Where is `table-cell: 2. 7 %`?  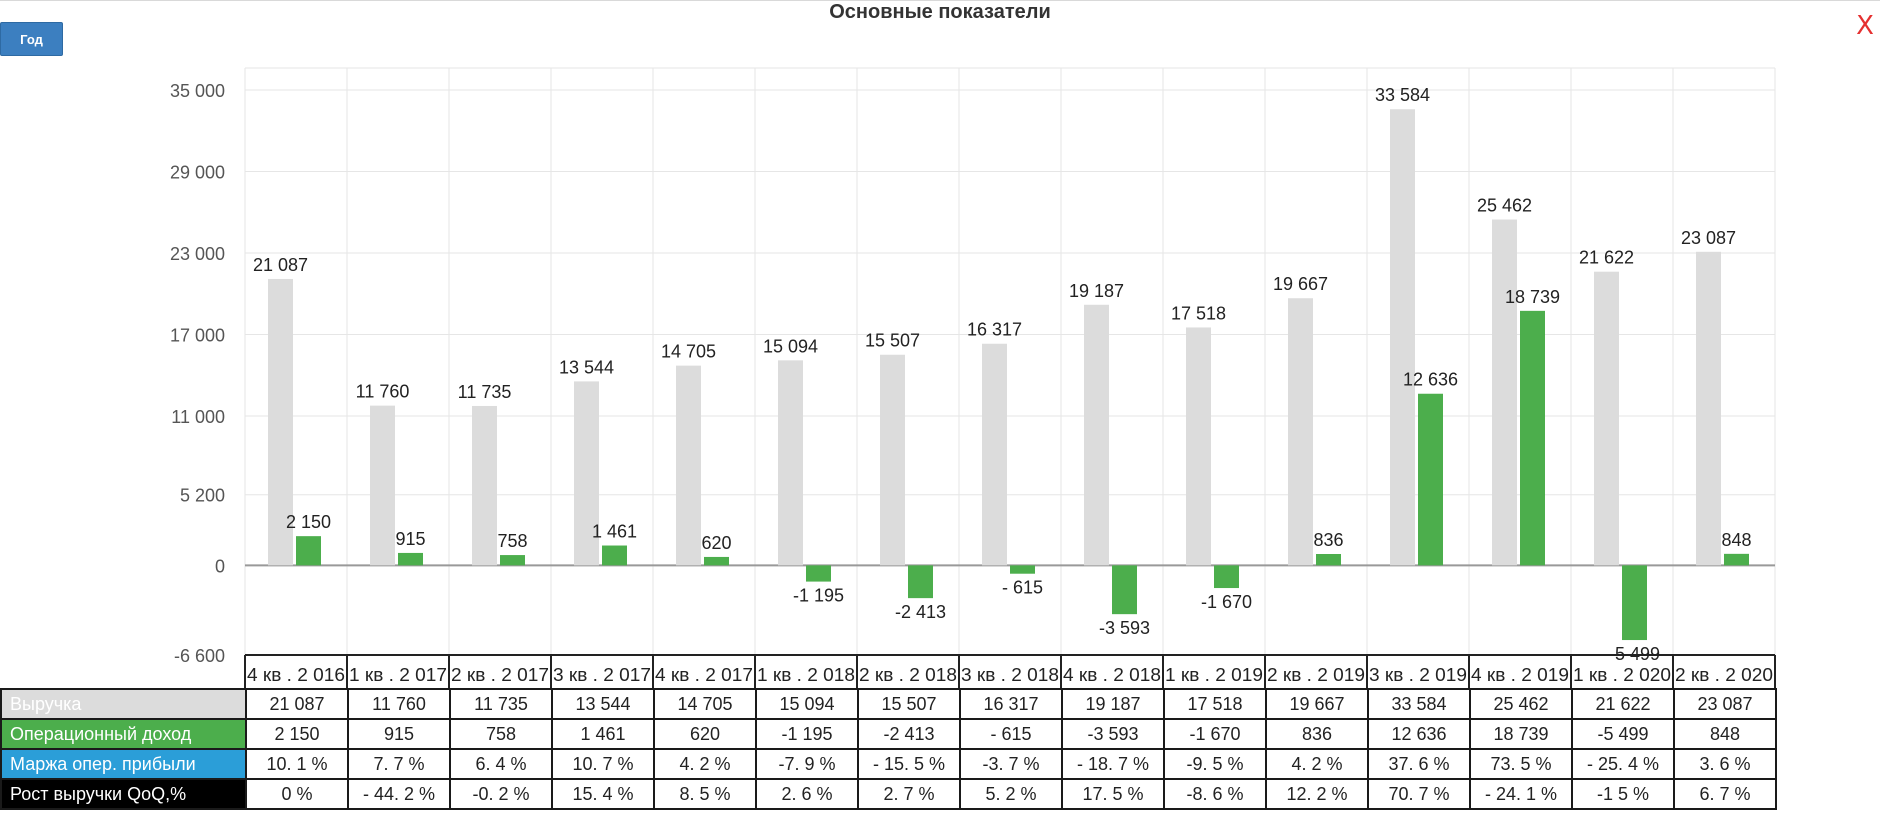 table-cell: 2. 7 % is located at coordinates (909, 794).